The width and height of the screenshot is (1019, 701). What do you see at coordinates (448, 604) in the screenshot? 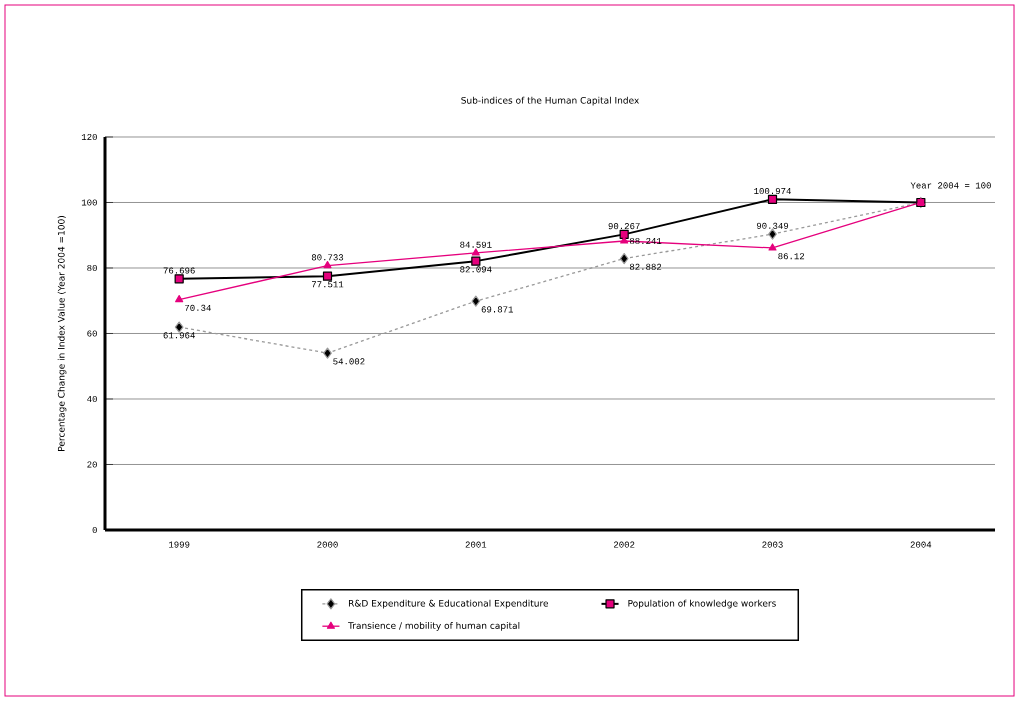
I see `legend-label: R&D Expenditure & Educational Expenditure` at bounding box center [448, 604].